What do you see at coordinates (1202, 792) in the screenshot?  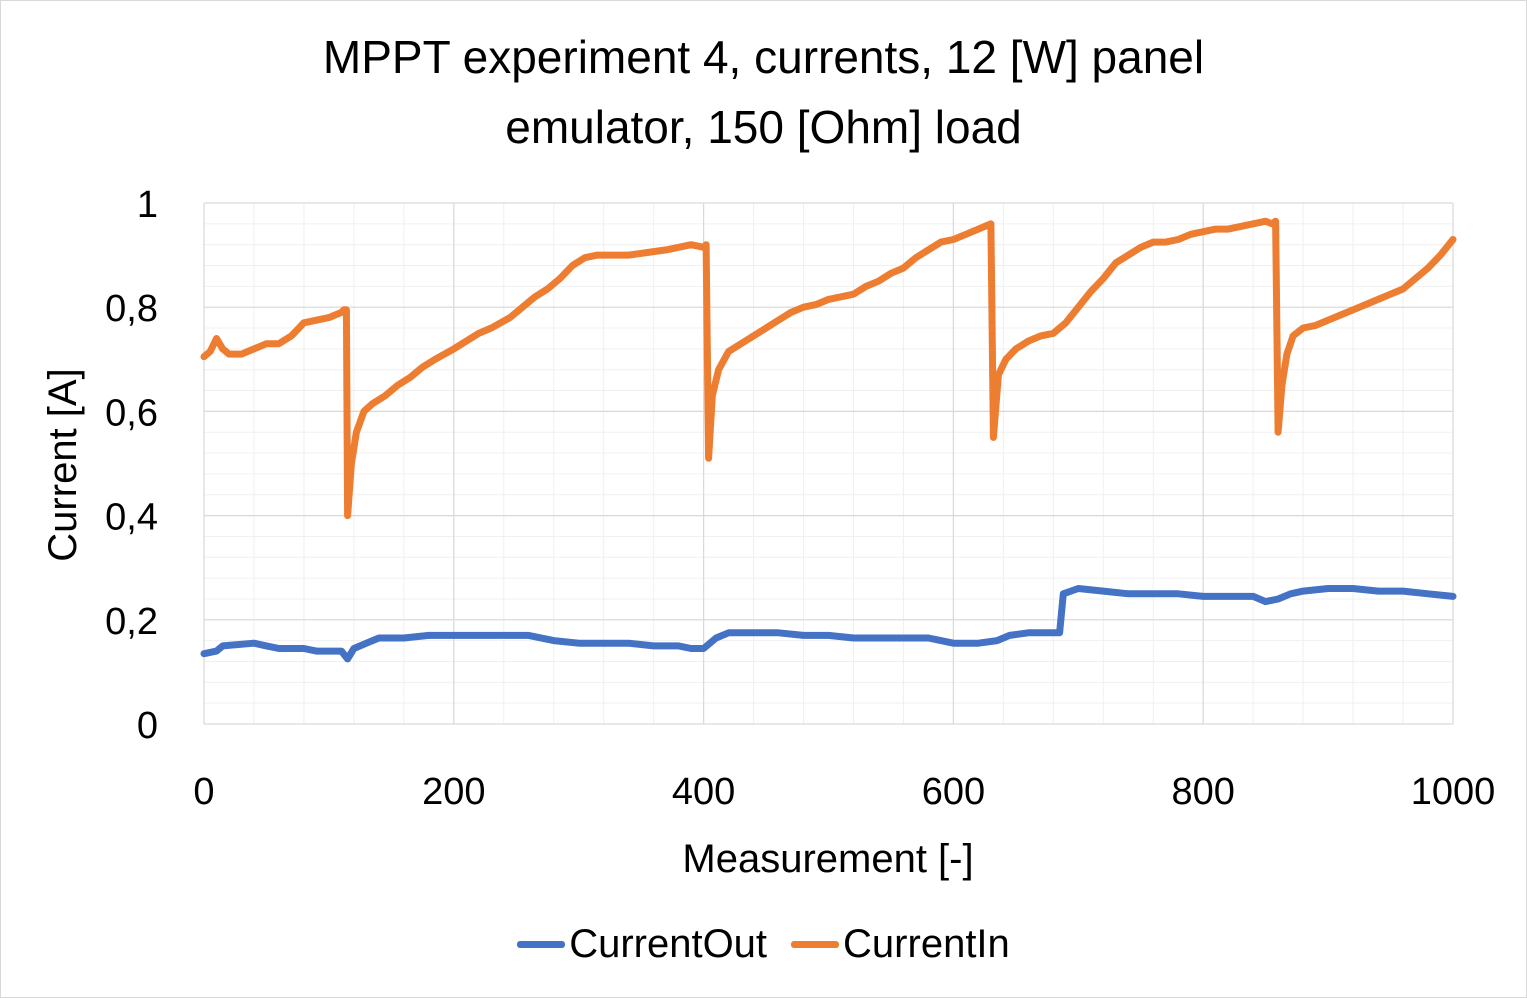 I see `x-tick-label: 800` at bounding box center [1202, 792].